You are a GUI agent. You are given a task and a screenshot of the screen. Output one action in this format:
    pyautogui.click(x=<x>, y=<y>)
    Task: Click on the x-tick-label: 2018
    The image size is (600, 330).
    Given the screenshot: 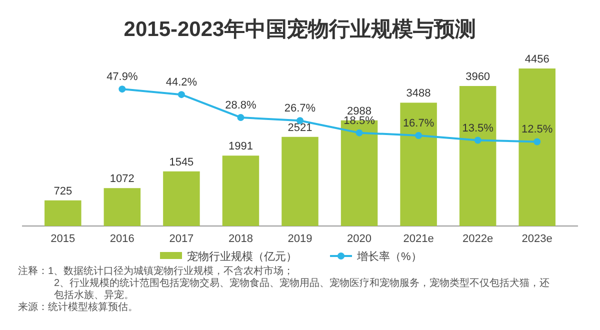 What is the action you would take?
    pyautogui.click(x=240, y=239)
    